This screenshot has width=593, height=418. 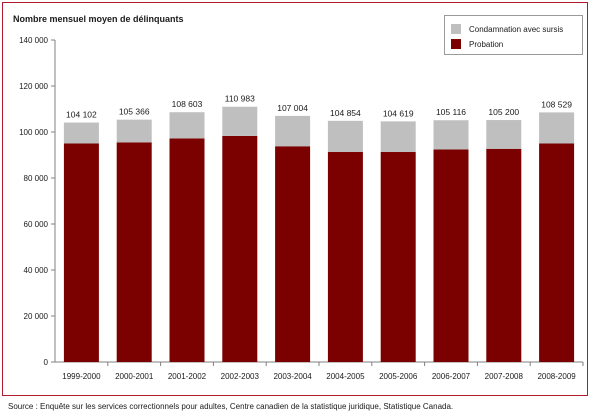 What do you see at coordinates (292, 376) in the screenshot?
I see `x-tick-label: 2003-2004` at bounding box center [292, 376].